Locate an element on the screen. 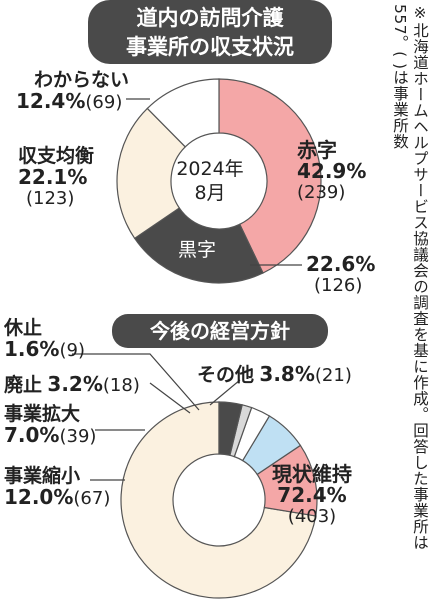 The image size is (434, 601). slice-percent: 3.8% is located at coordinates (287, 374).